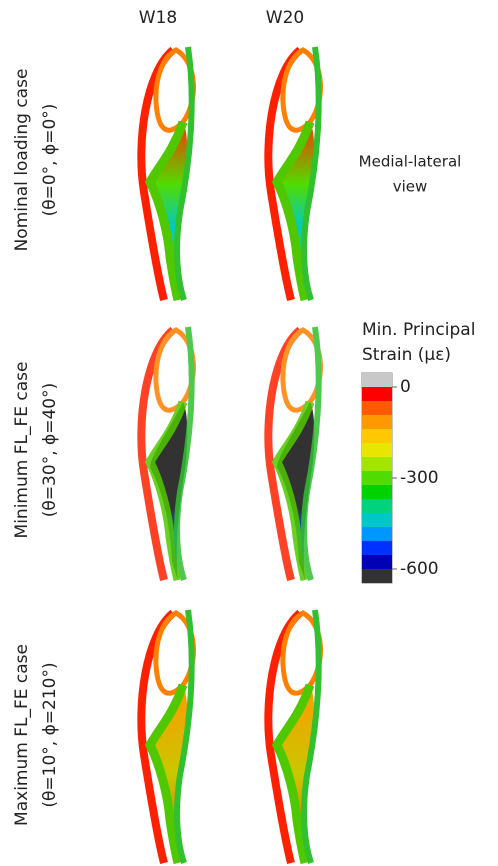  Describe the element at coordinates (418, 330) in the screenshot. I see `legend-title: Min. Principal` at that location.